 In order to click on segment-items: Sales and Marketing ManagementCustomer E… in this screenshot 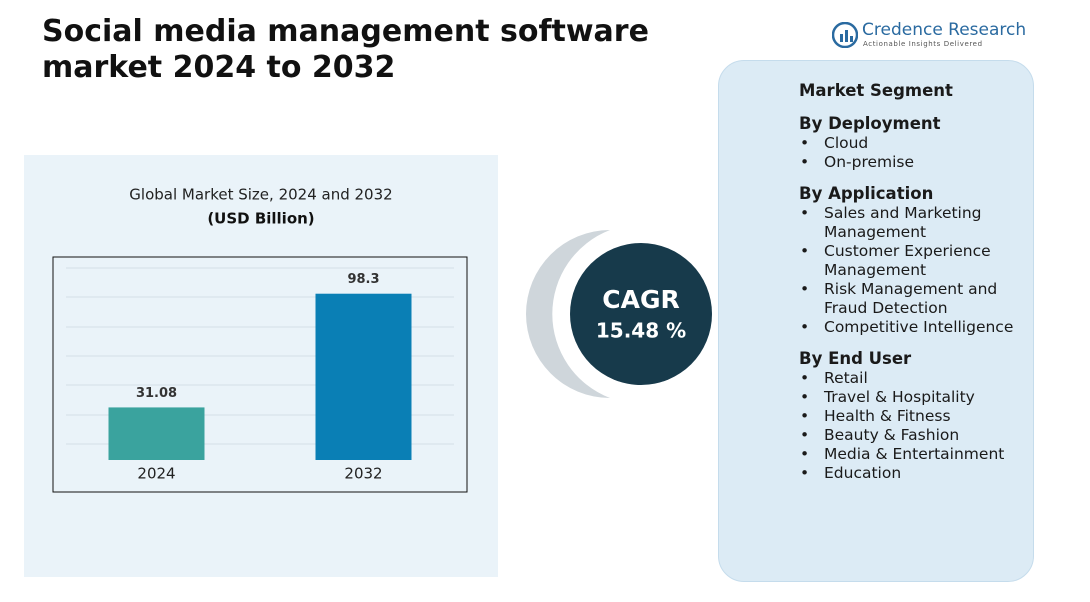, I will do `click(914, 270)`.